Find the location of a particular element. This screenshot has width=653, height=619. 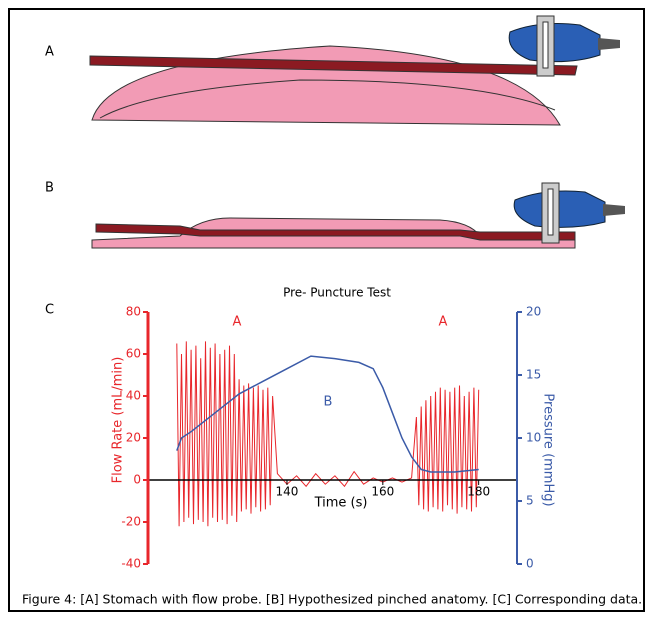

stomach-a is located at coordinates (354, 70).